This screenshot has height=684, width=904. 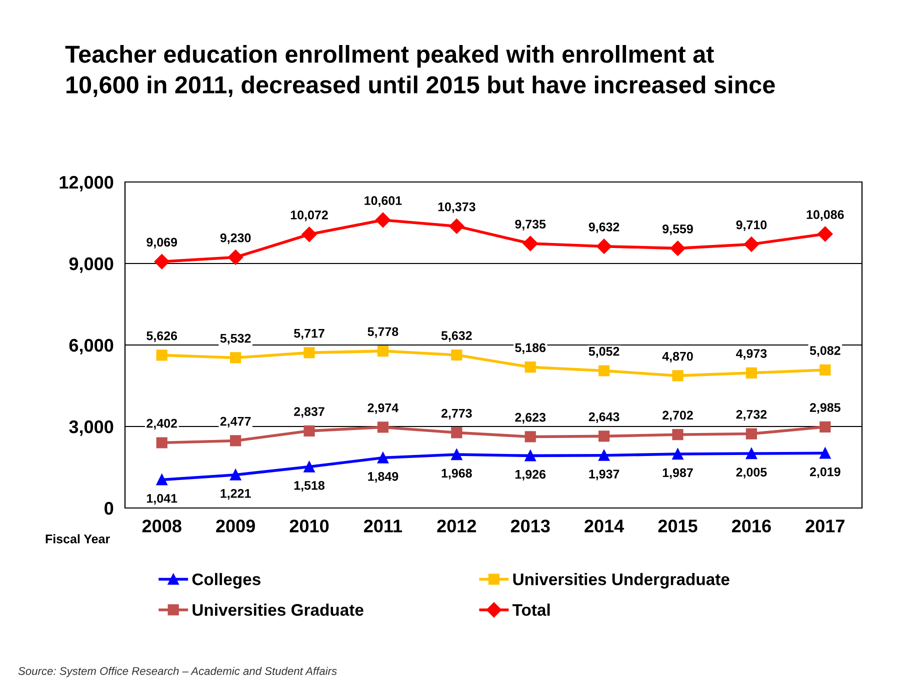 I want to click on x-tick-label: 2009, so click(x=235, y=526).